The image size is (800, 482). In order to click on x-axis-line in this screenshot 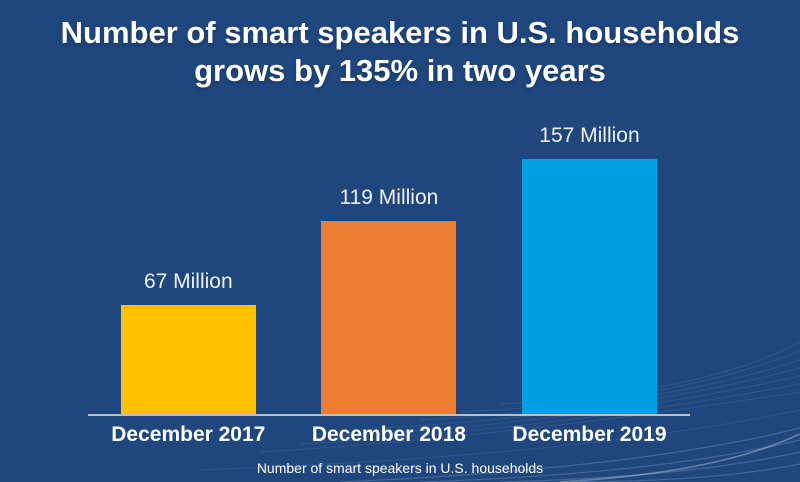, I will do `click(389, 415)`.